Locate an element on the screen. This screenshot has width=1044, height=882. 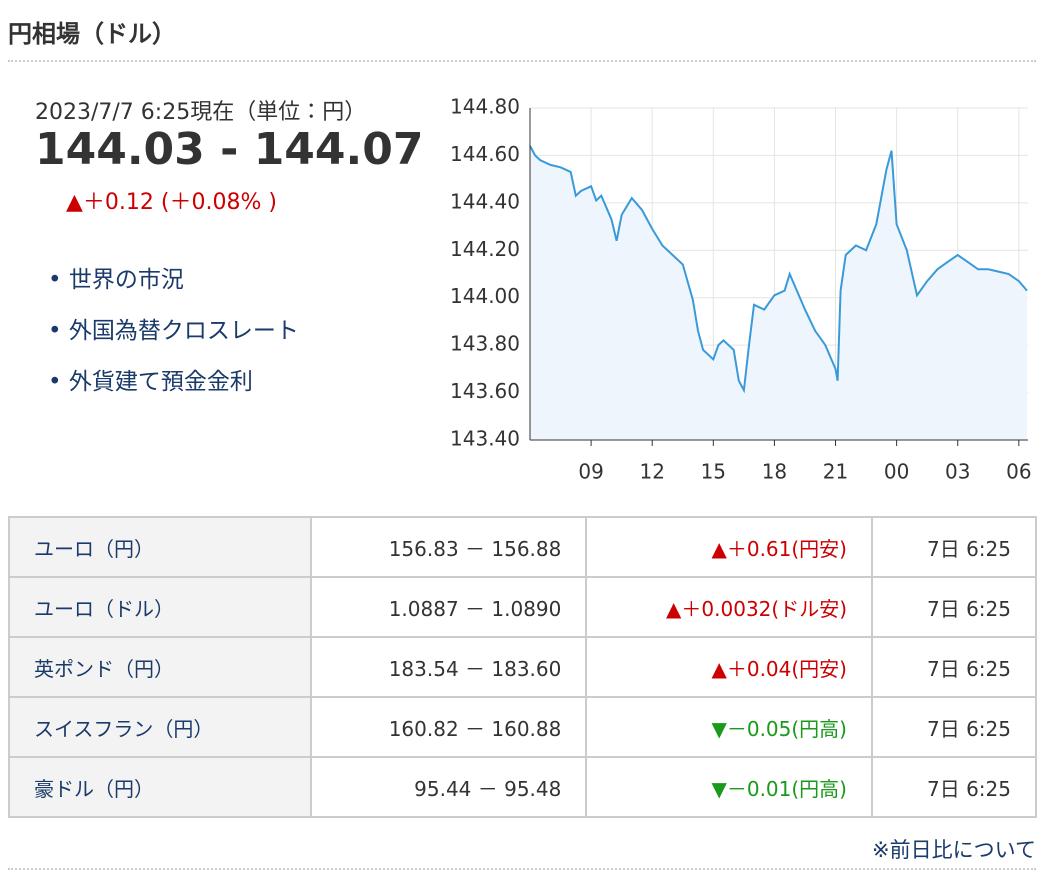
y-tick-label: 144.20 is located at coordinates (485, 249).